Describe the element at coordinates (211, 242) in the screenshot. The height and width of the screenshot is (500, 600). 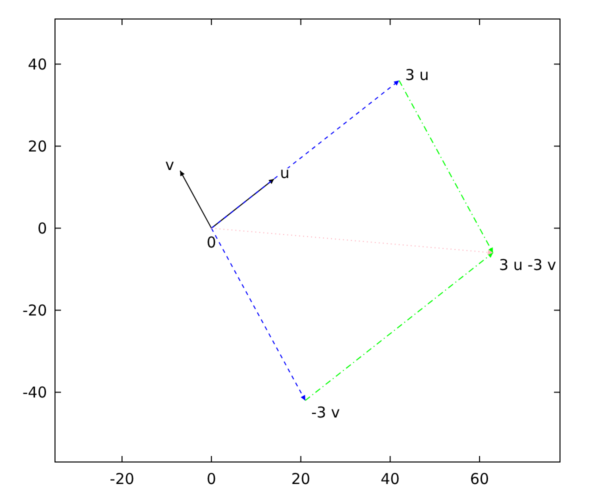
I see `annotation: 0` at that location.